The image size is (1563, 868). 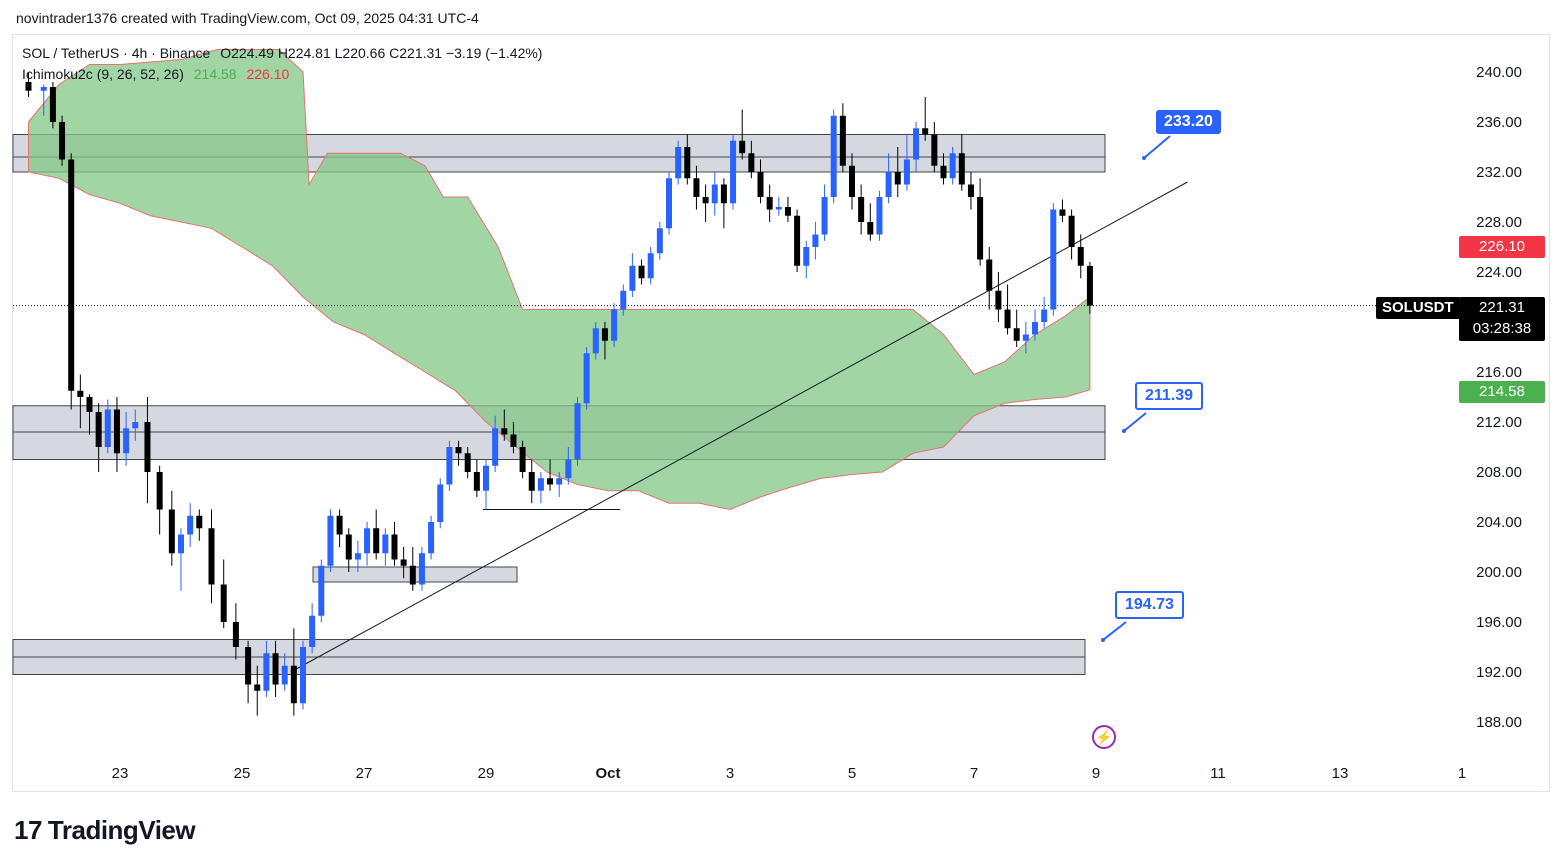 What do you see at coordinates (607, 773) in the screenshot?
I see `x-tick-label: Oct` at bounding box center [607, 773].